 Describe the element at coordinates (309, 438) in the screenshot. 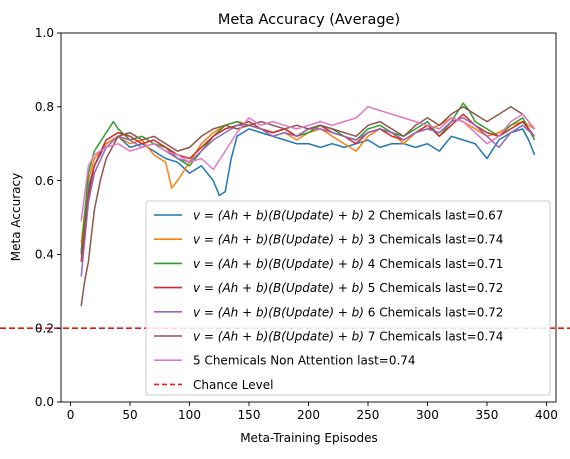

I see `x-axis-label: Meta-Training Episodes` at that location.